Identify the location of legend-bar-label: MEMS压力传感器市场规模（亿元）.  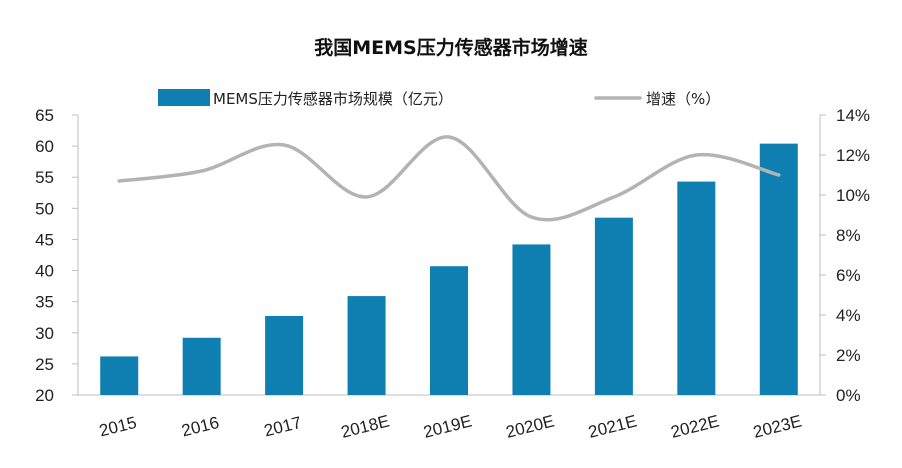
(333, 99).